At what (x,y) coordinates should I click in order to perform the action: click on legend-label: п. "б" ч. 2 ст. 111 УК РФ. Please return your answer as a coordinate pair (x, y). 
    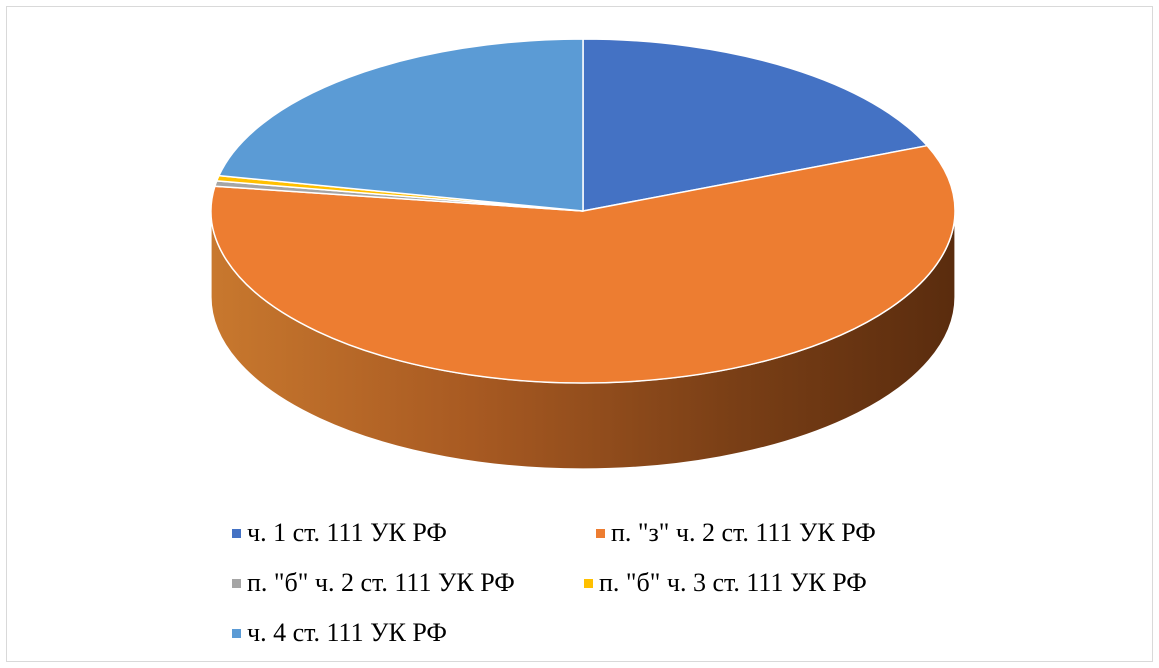
    Looking at the image, I should click on (381, 582).